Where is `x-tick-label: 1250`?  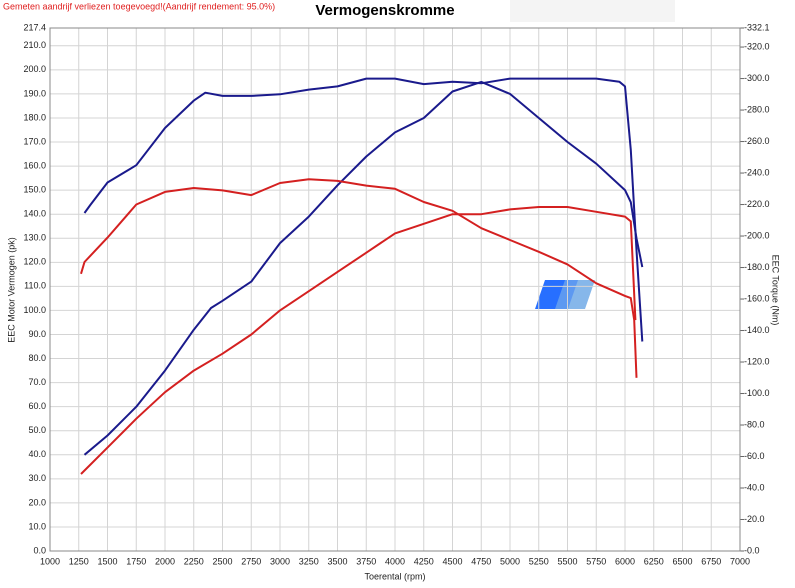
x-tick-label: 1250 is located at coordinates (79, 561).